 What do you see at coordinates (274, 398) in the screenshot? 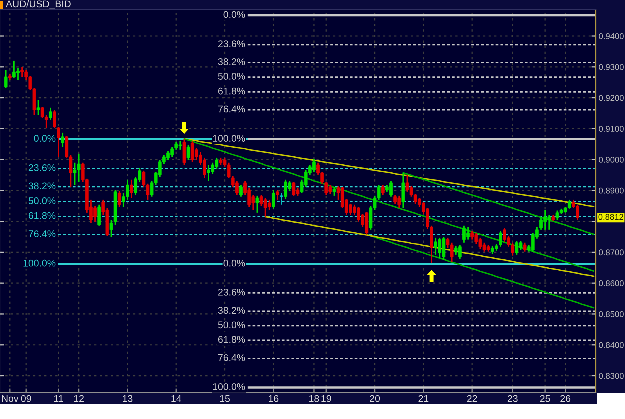
I see `x-tick-label: 16` at bounding box center [274, 398].